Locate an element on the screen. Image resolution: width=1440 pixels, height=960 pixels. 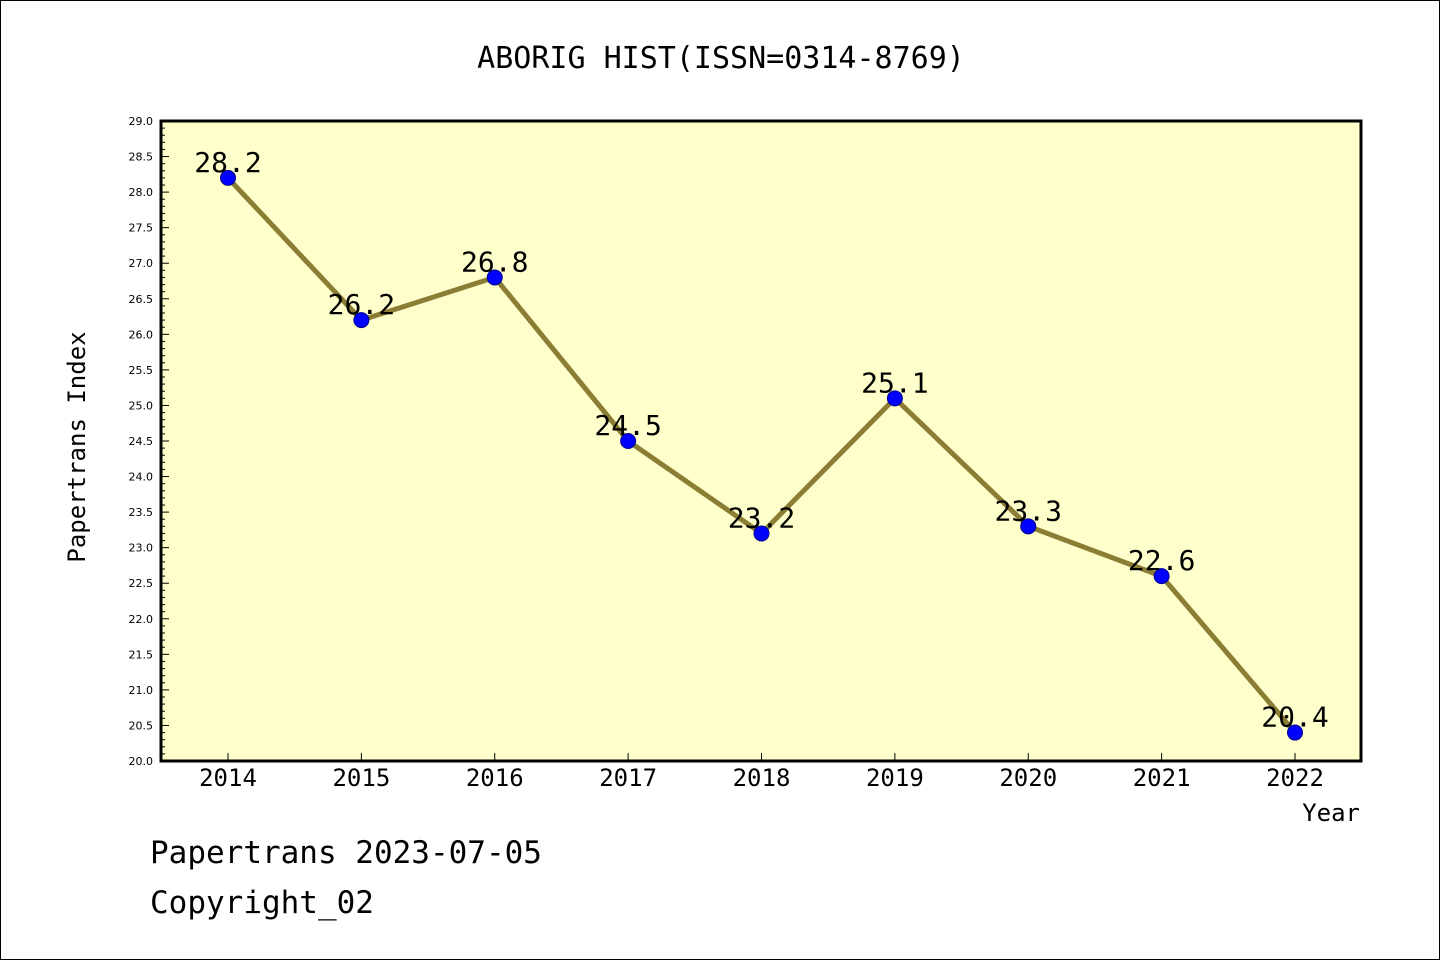
data-label: 23.2 is located at coordinates (761, 517).